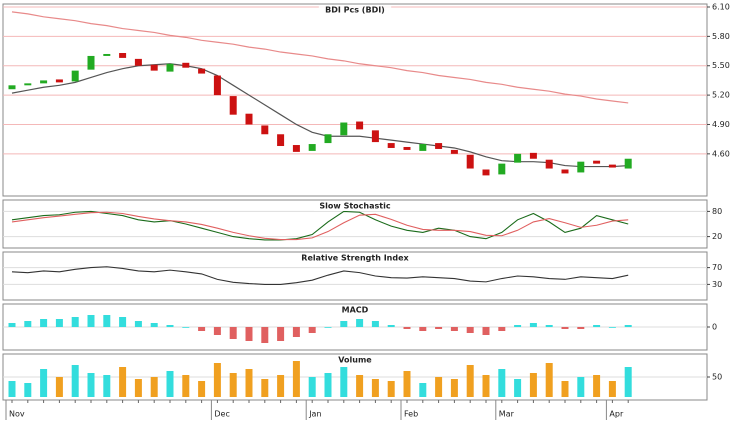 Image resolution: width=750 pixels, height=422 pixels. I want to click on y-tick-label: 5.50, so click(721, 65).